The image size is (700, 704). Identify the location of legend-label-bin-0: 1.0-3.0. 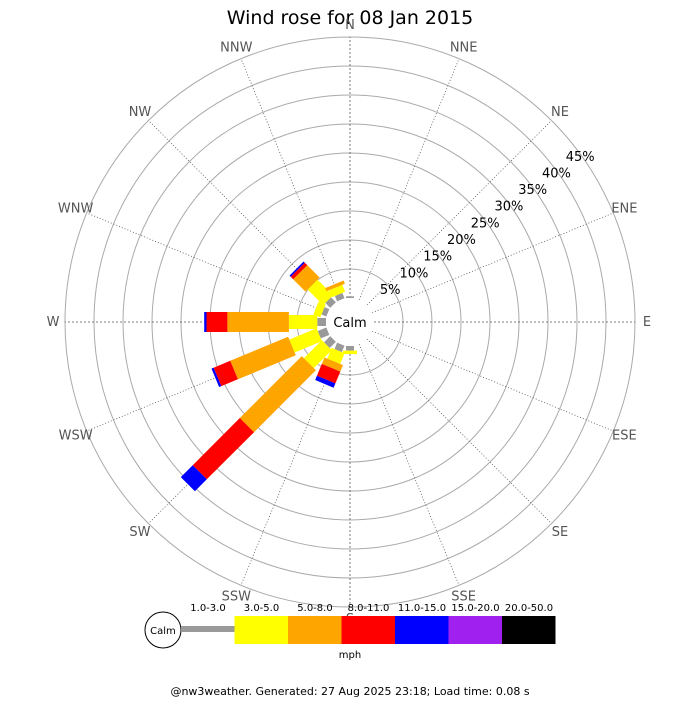
(207, 608).